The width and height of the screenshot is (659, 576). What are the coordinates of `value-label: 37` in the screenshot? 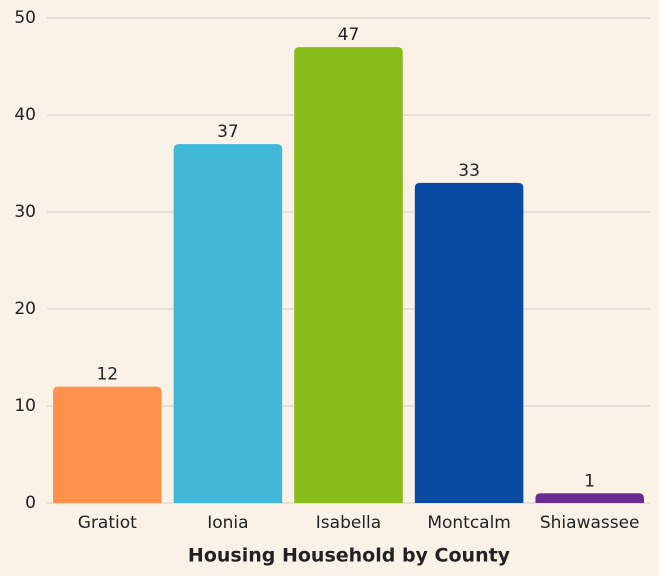 It's located at (228, 132).